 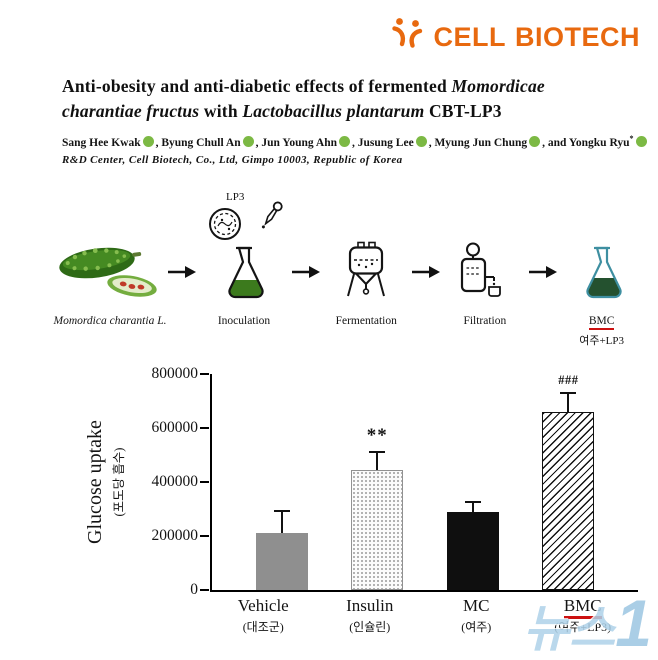 I want to click on stage-label-zone: Filtration, so click(x=484, y=324).